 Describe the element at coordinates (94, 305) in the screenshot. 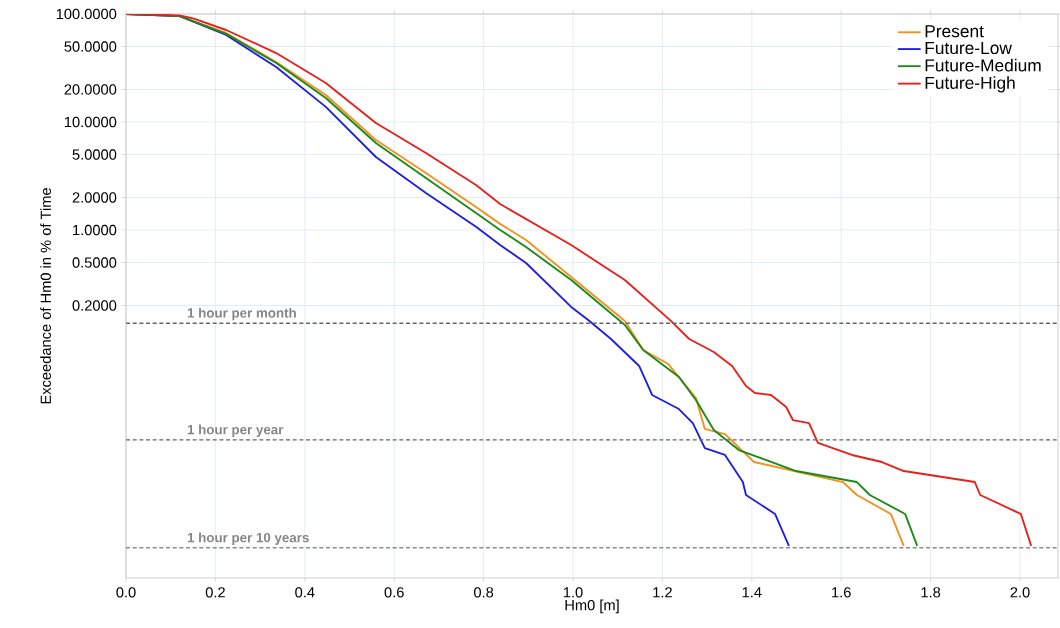

I see `y-tick-label: 0.2000` at that location.